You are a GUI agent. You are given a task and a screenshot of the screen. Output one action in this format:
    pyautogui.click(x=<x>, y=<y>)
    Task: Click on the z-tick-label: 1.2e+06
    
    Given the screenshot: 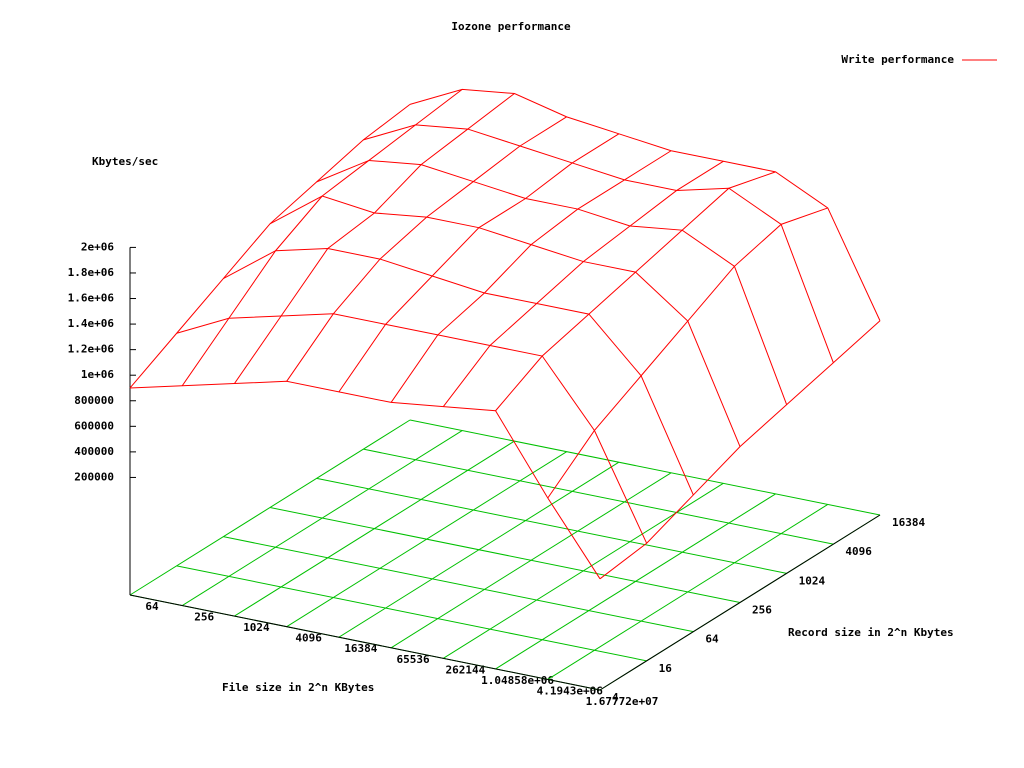 What is the action you would take?
    pyautogui.click(x=91, y=349)
    